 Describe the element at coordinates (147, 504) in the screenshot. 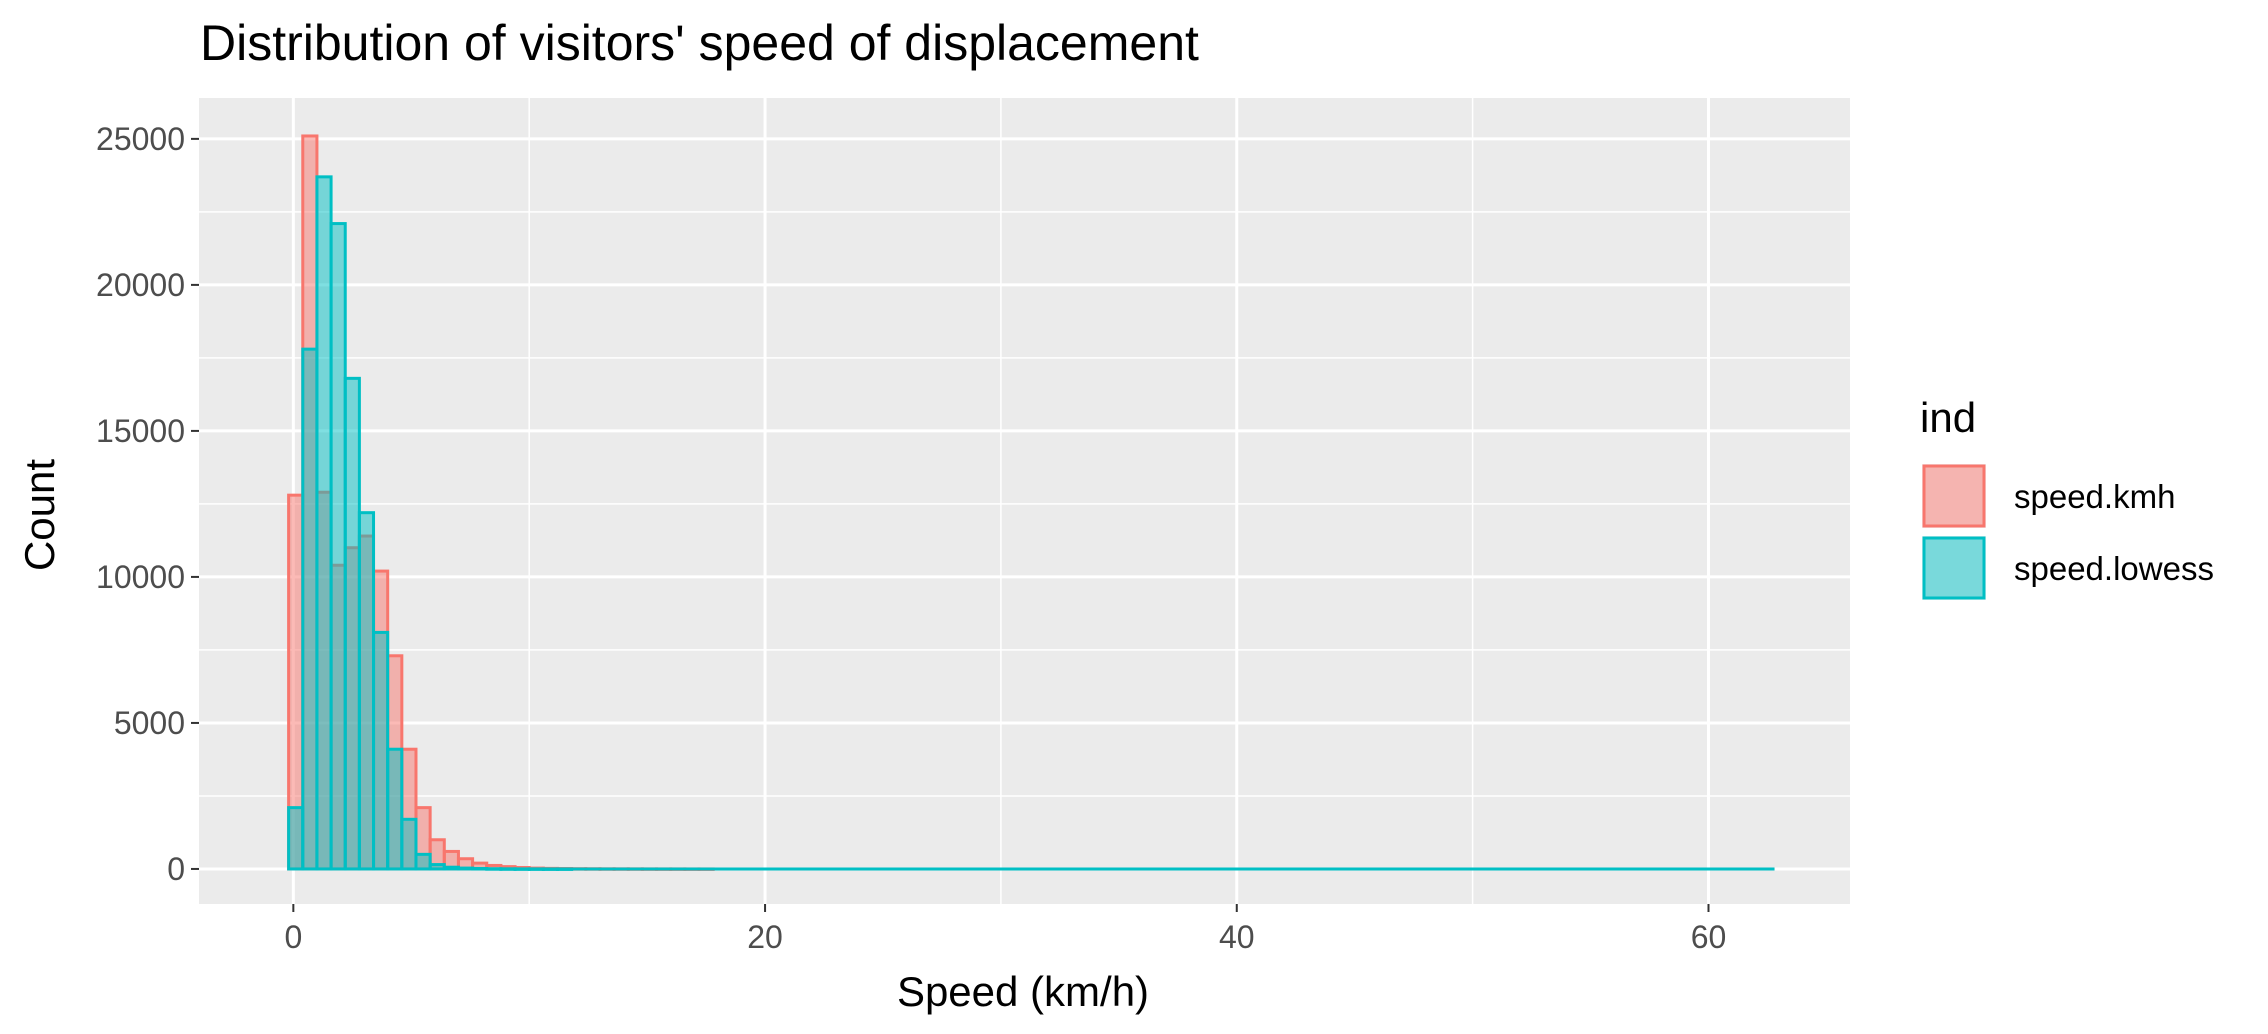

I see `y-axis: 0 5000 10000 15000 20000 25000` at that location.